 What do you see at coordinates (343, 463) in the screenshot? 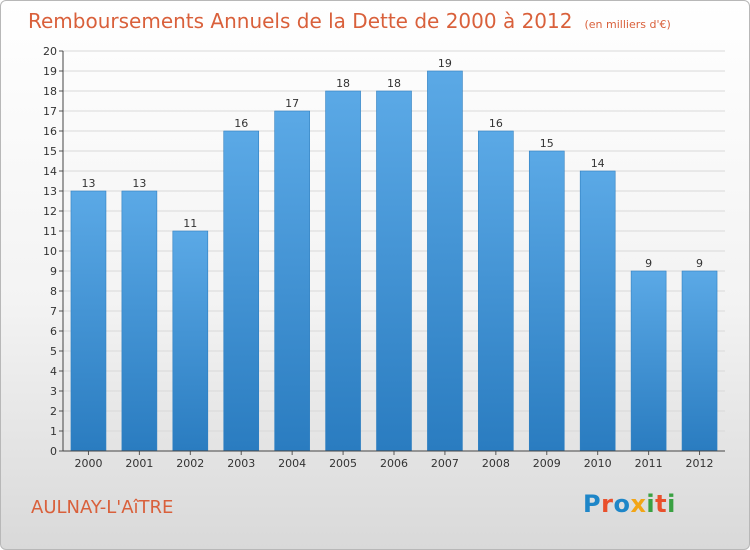
I see `x-tick-label: 2005` at bounding box center [343, 463].